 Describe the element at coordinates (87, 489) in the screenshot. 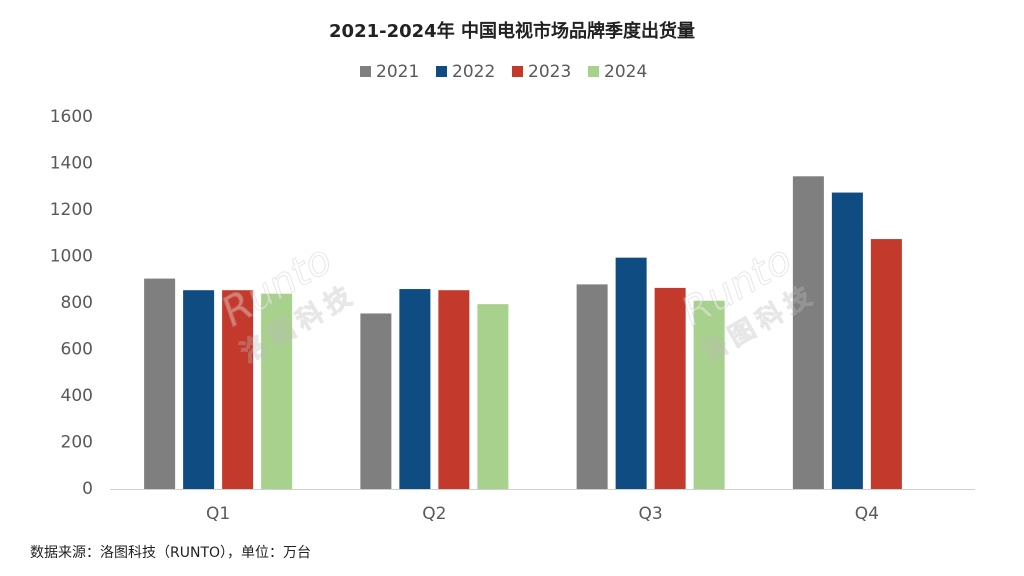

I see `y-tick-label: 0` at that location.